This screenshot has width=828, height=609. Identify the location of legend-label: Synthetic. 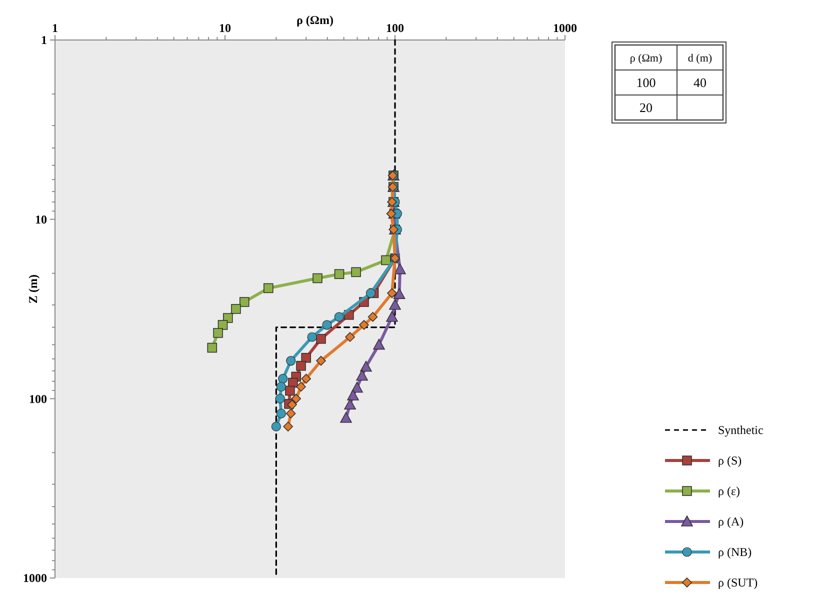
(741, 430).